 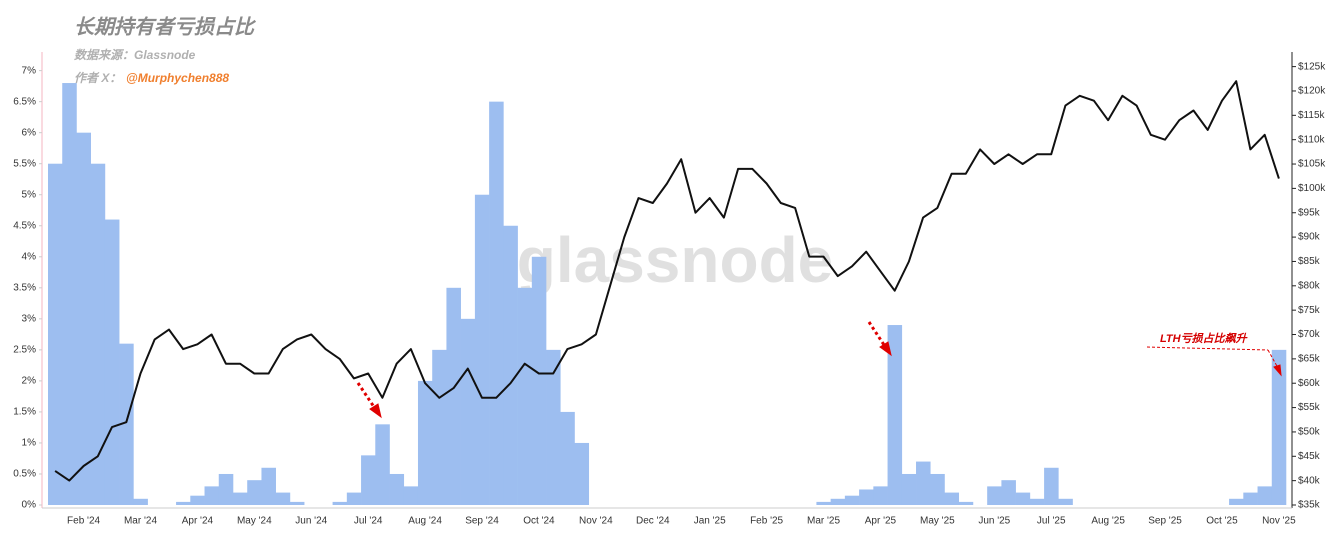 What do you see at coordinates (596, 521) in the screenshot?
I see `x-tick-label: Nov '24` at bounding box center [596, 521].